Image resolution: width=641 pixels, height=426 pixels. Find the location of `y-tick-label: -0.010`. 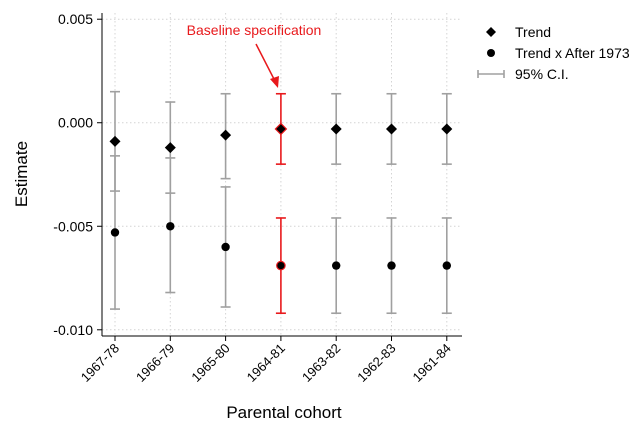

y-tick-label: -0.010 is located at coordinates (73, 330).